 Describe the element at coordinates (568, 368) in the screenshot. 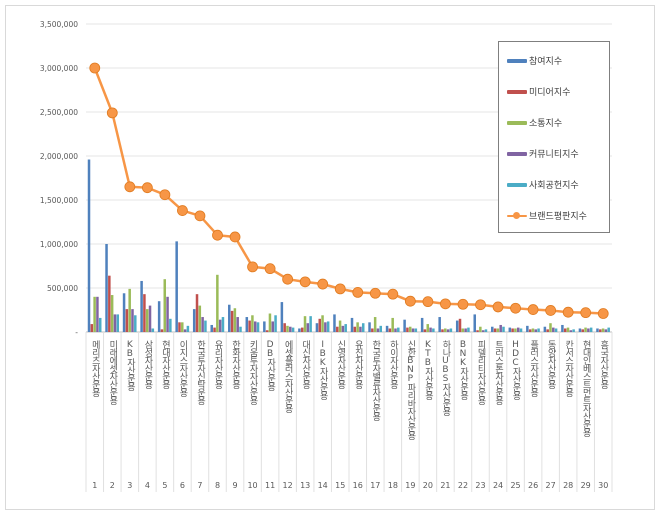

I see `x-category-label: 칸서스자산운용` at that location.